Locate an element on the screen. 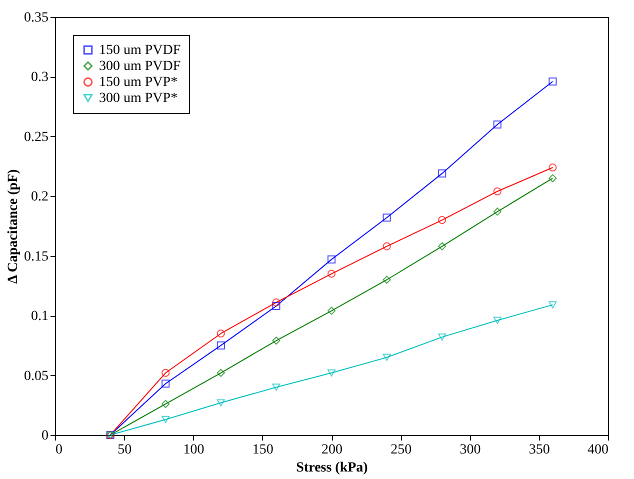 Image resolution: width=634 pixels, height=479 pixels. y-tick-label: 0 is located at coordinates (45, 436).